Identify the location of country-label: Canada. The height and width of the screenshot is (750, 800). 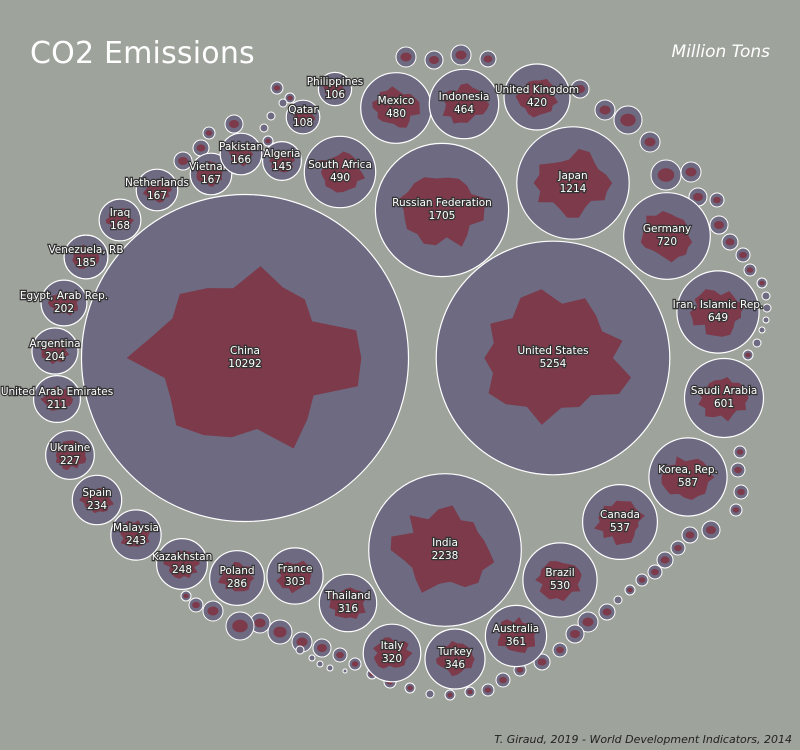
(620, 515).